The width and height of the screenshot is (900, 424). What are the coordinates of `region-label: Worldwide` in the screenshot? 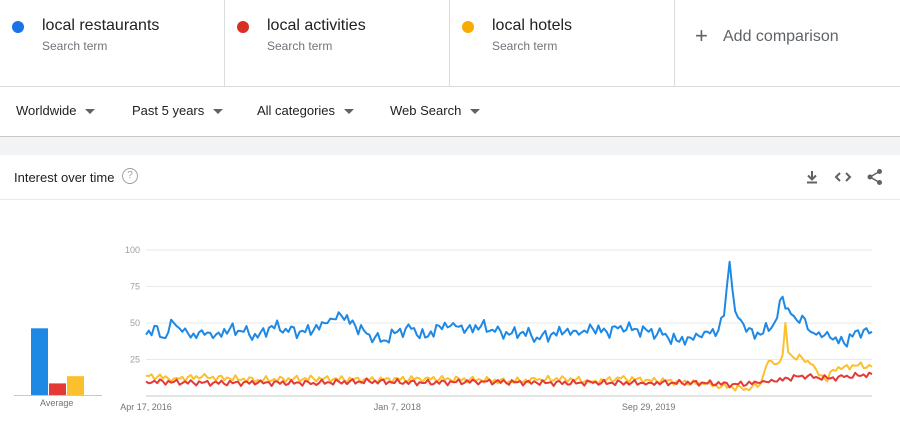 It's located at (46, 110).